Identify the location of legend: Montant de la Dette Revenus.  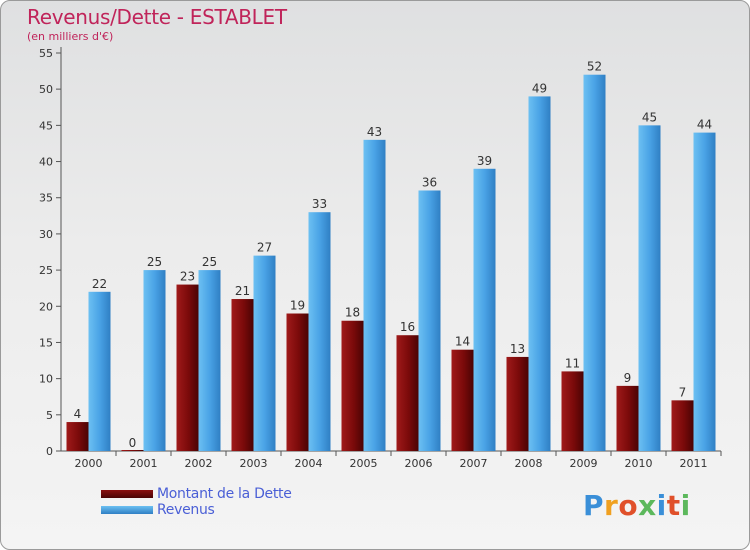
(196, 502).